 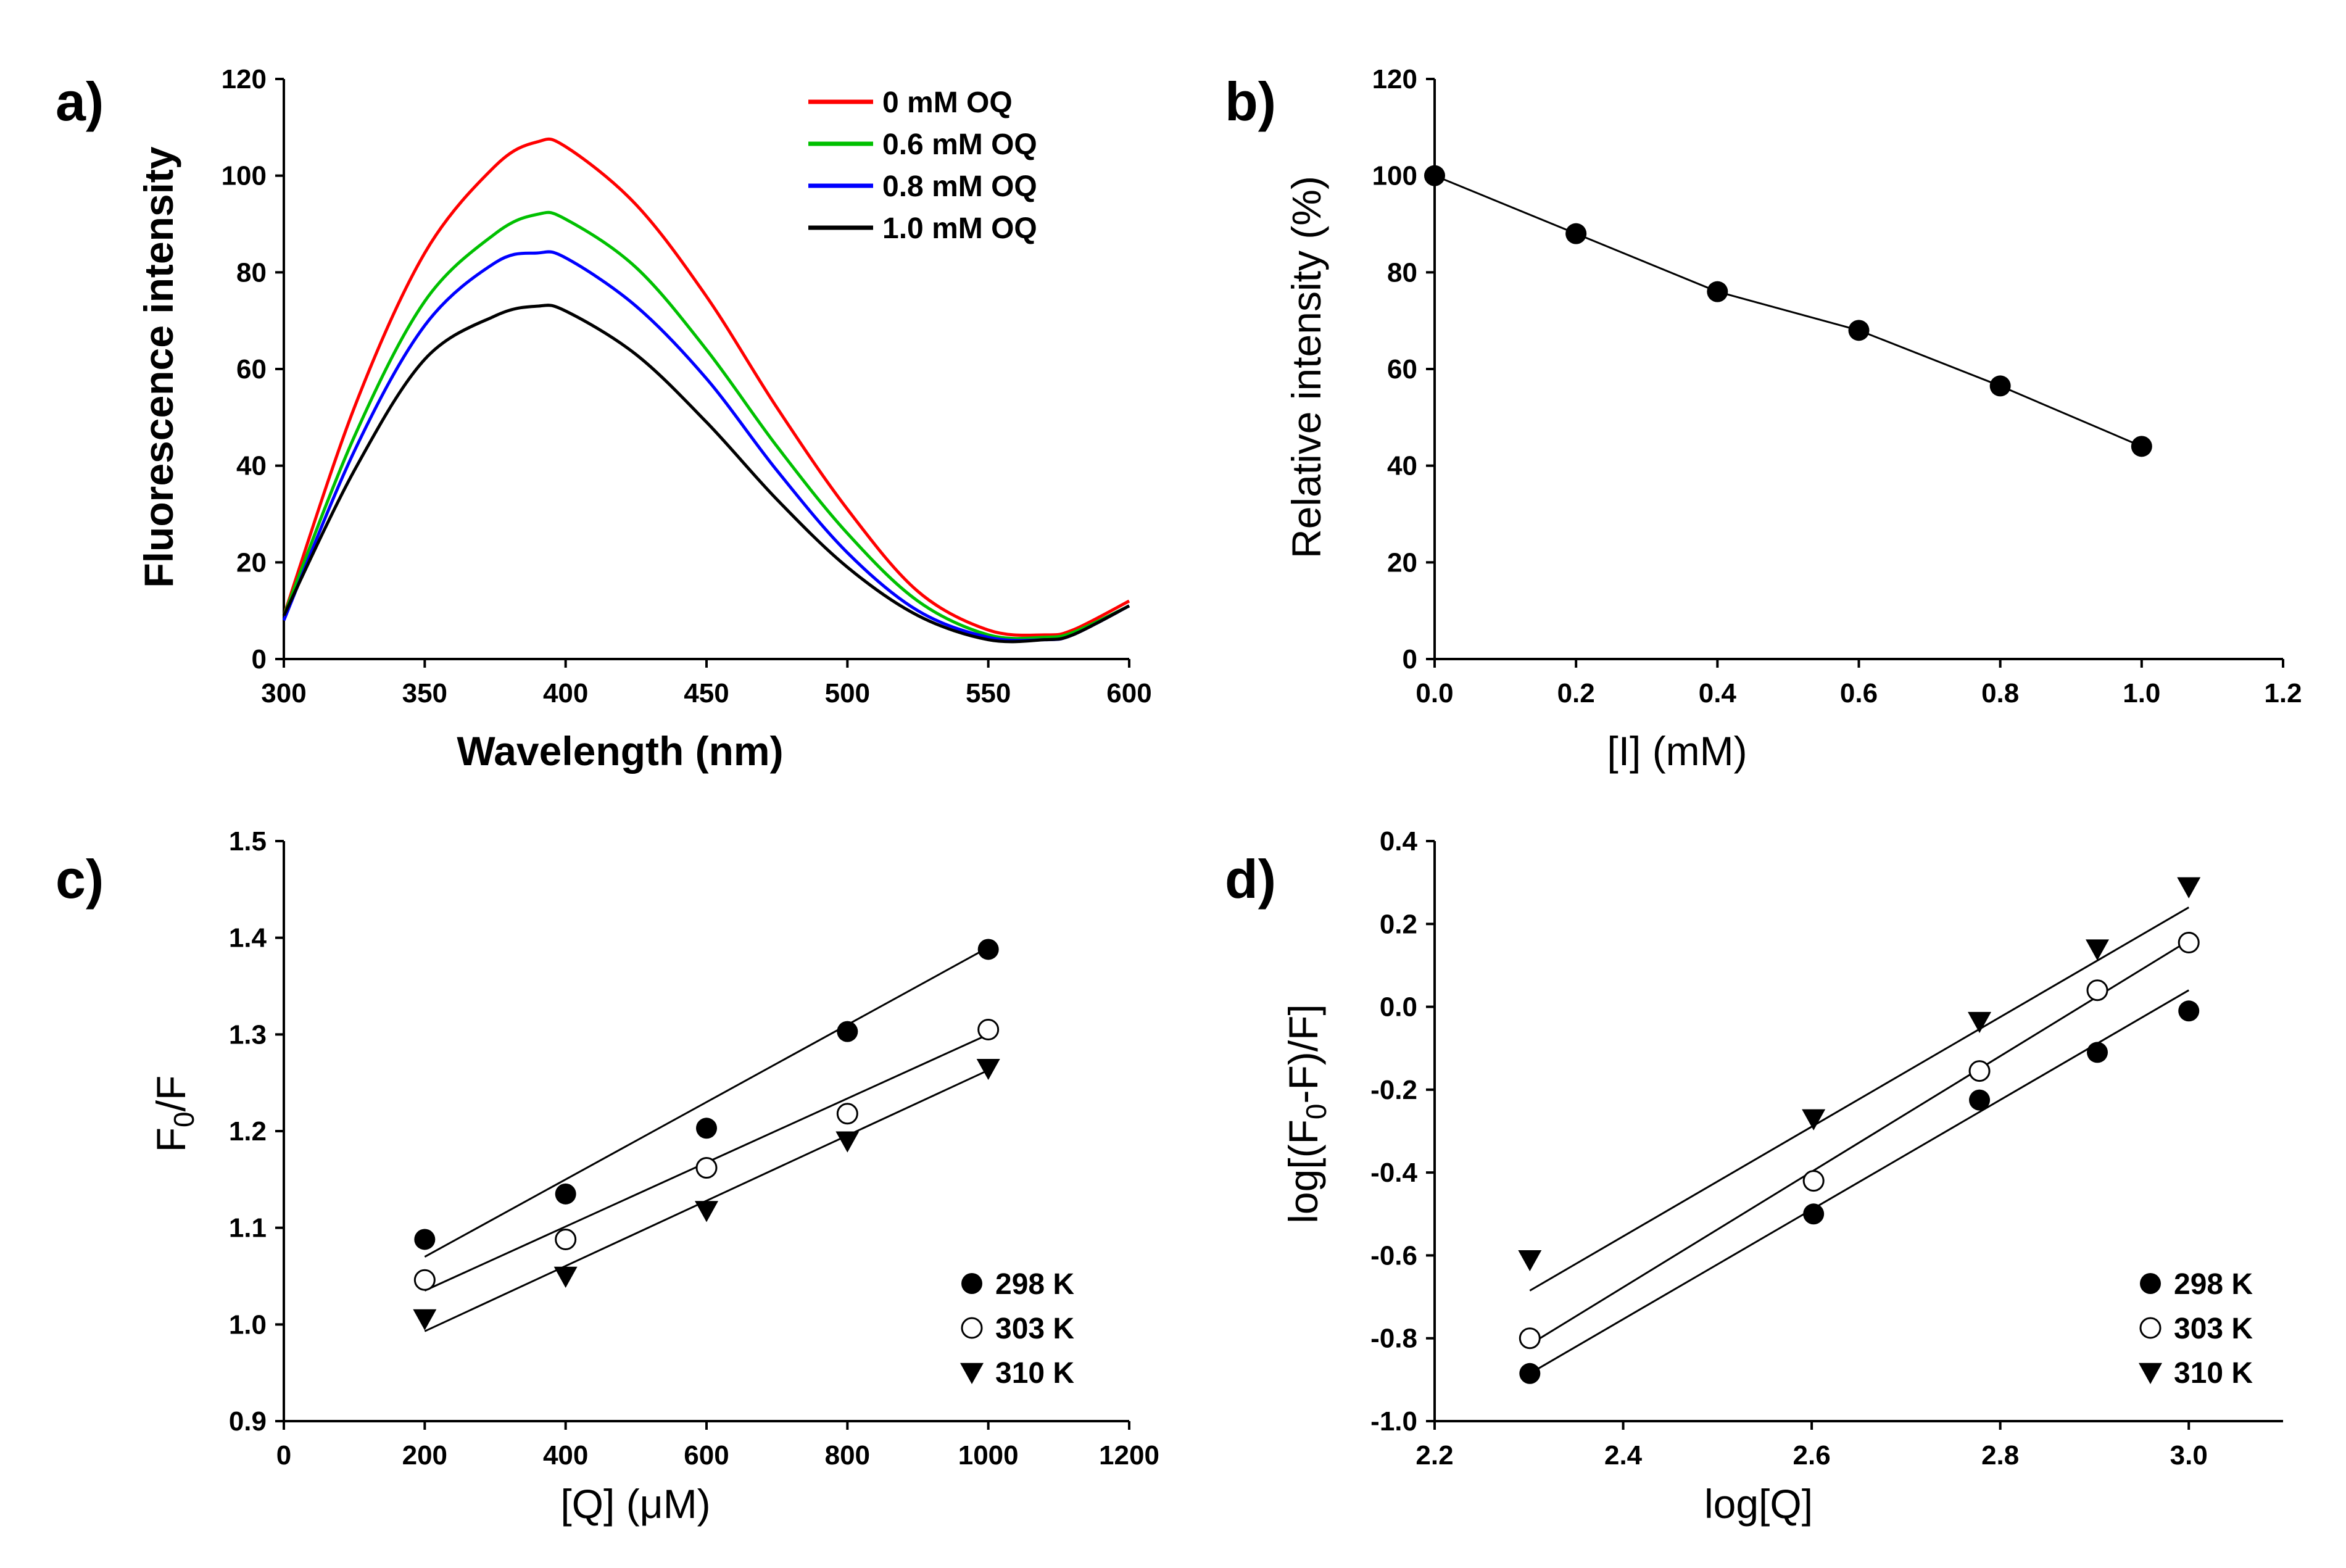 What do you see at coordinates (248, 1421) in the screenshot?
I see `y-tick-label: 0.9` at bounding box center [248, 1421].